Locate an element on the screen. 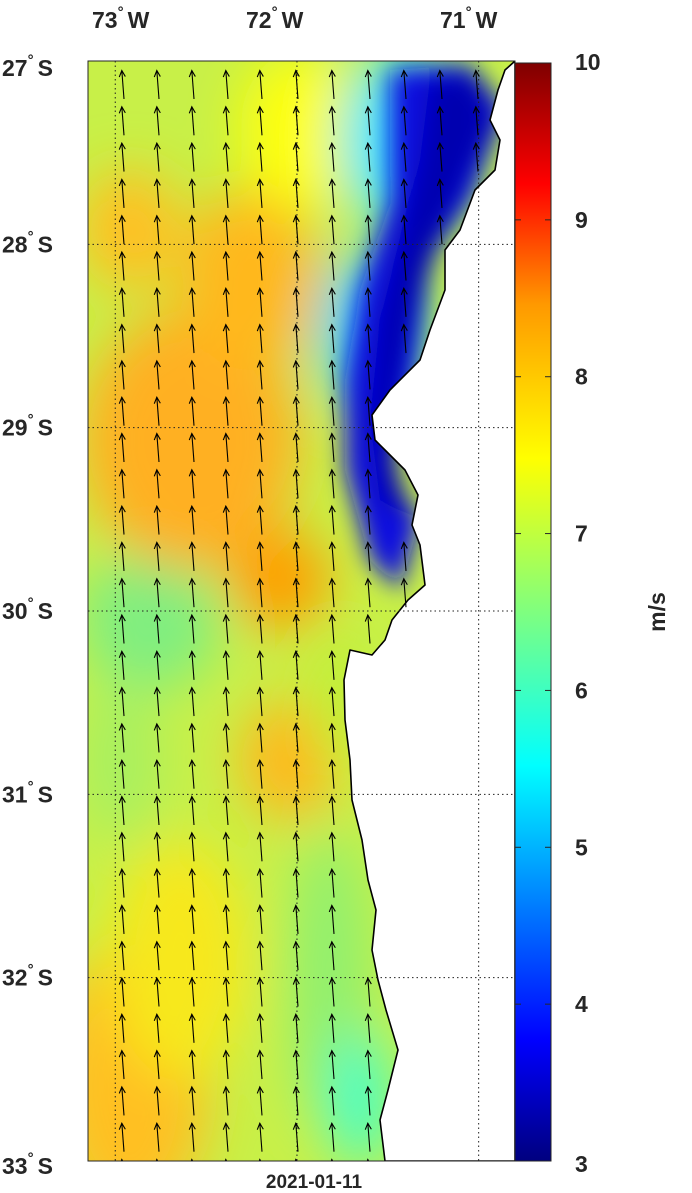 The width and height of the screenshot is (692, 1193). colorbar-tick-label: 10 is located at coordinates (588, 62).